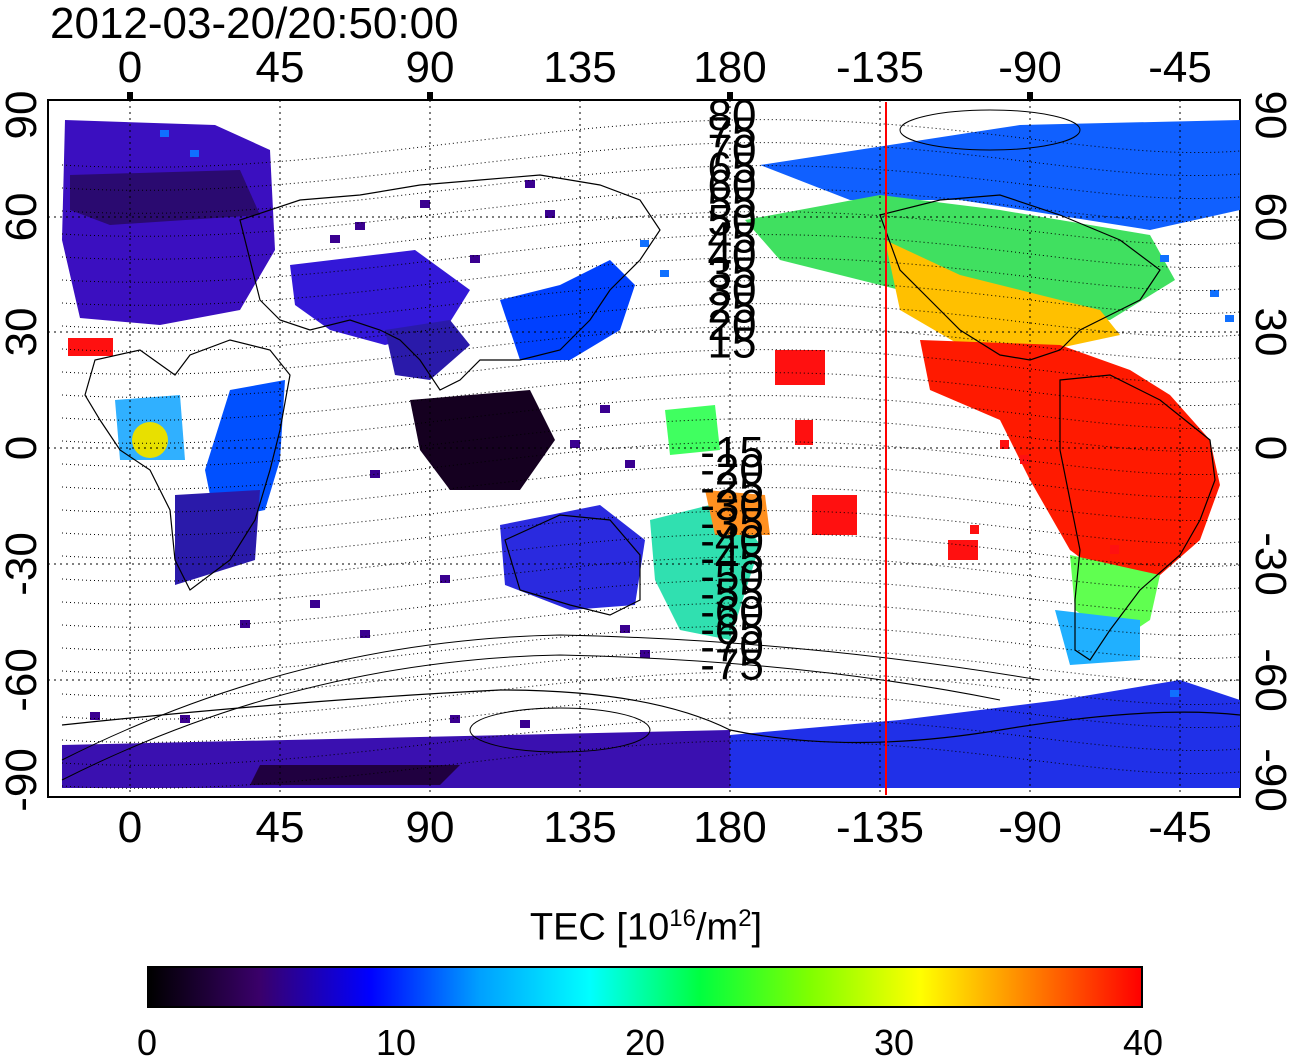 The height and width of the screenshot is (1064, 1292). I want to click on contour-label: 60, so click(732, 185).